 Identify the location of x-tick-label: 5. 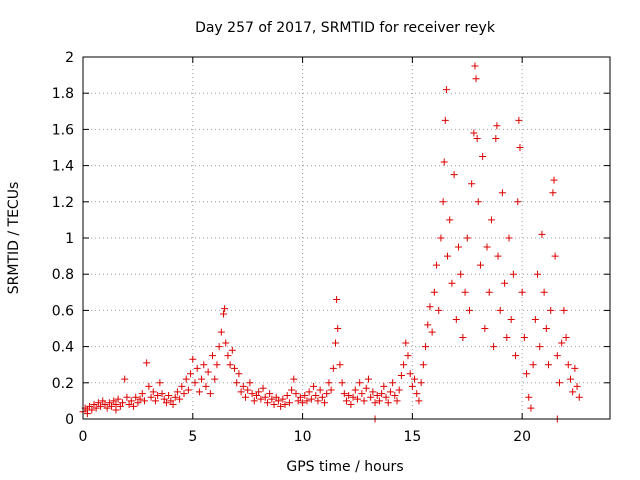
(192, 437).